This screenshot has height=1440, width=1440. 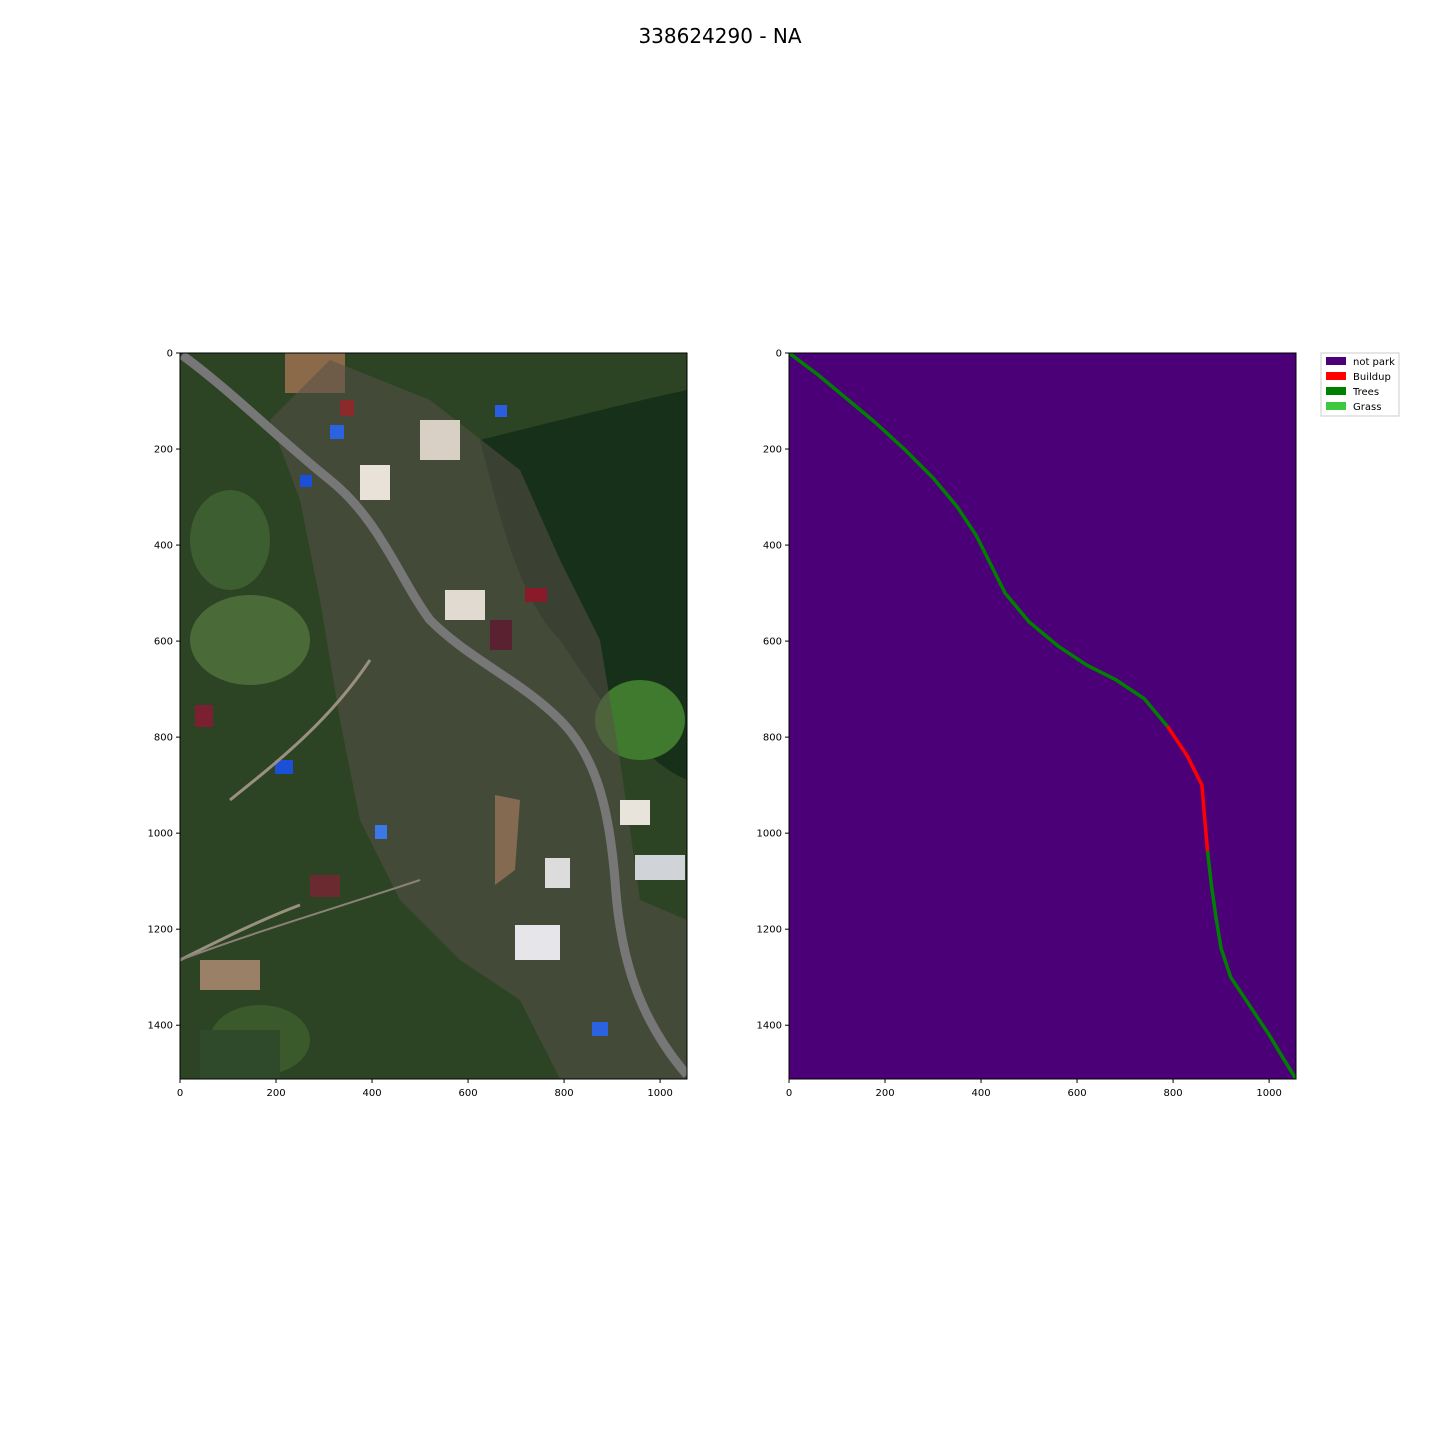 I want to click on legend-label-buildup: Buildup, so click(x=1372, y=377).